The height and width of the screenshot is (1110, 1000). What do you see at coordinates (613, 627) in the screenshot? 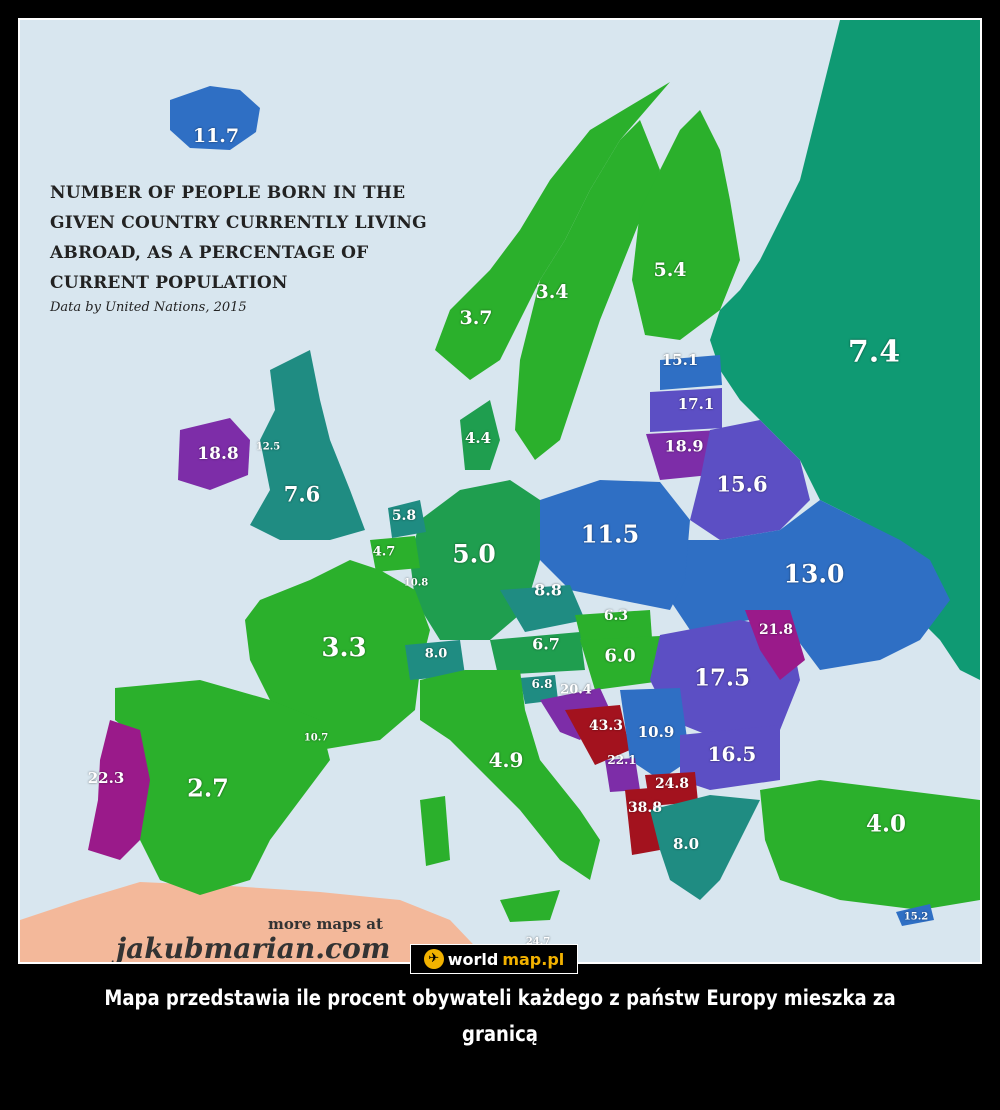
I see `slovakia-shape` at bounding box center [613, 627].